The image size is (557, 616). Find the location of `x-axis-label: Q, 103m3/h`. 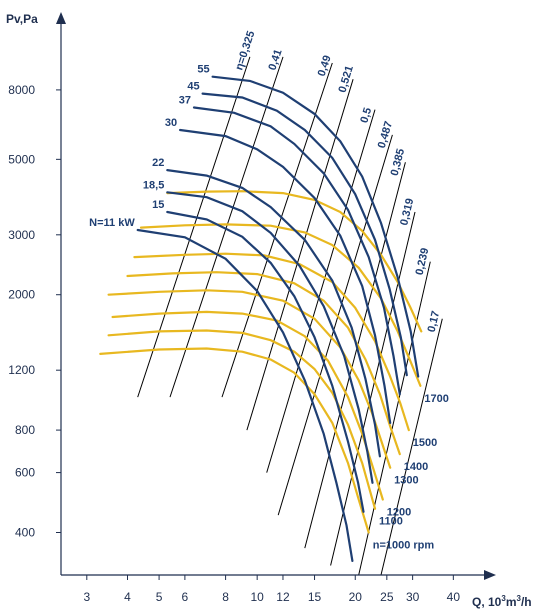

x-axis-label: Q, 103m3/h is located at coordinates (502, 601).